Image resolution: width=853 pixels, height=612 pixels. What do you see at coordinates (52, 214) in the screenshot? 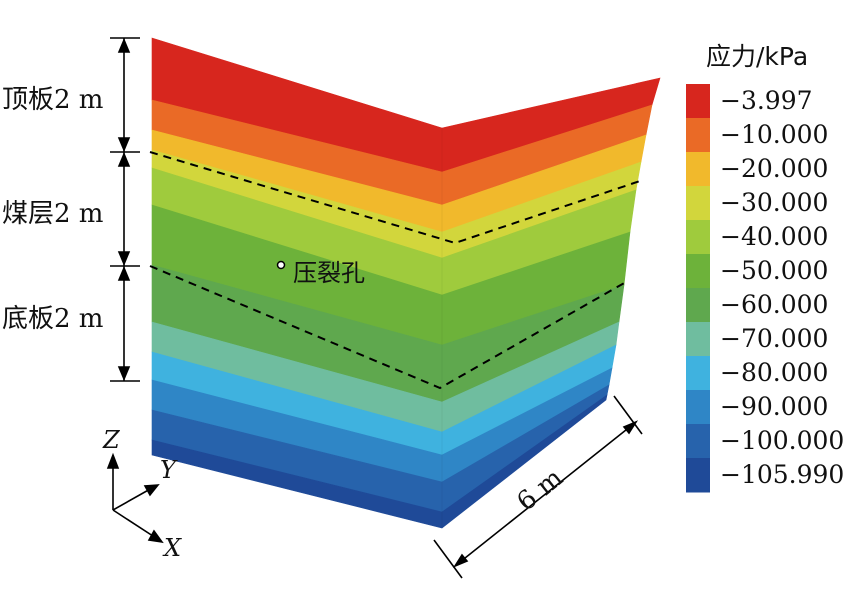
I see `coal-seam-label: 煤层2 m` at bounding box center [52, 214].